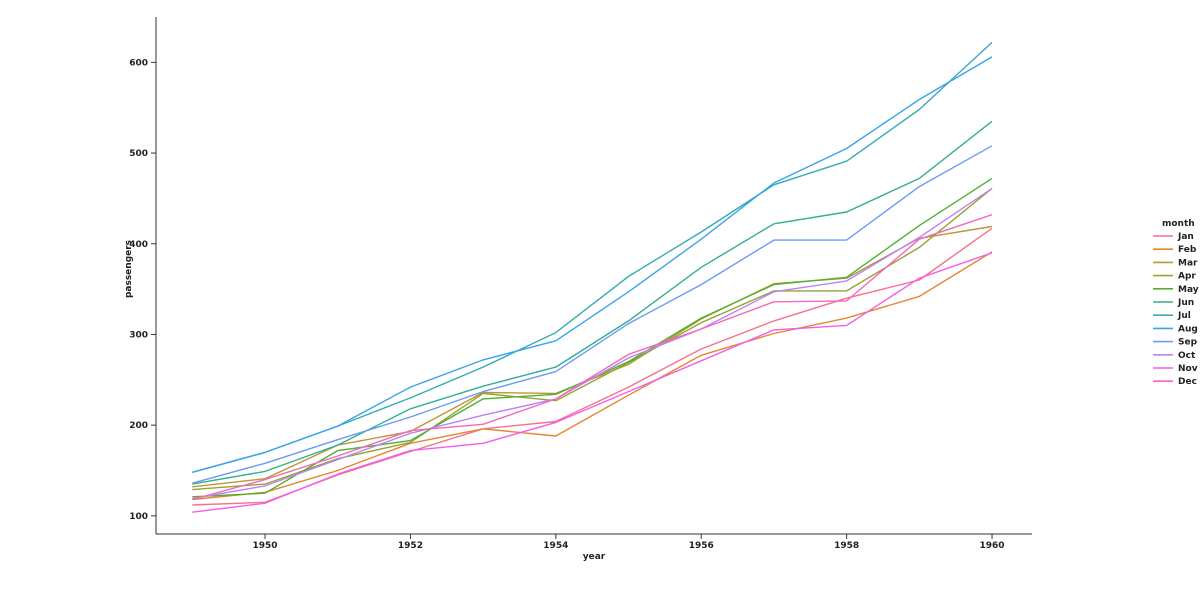  I want to click on x-tick-label: 1960, so click(991, 546).